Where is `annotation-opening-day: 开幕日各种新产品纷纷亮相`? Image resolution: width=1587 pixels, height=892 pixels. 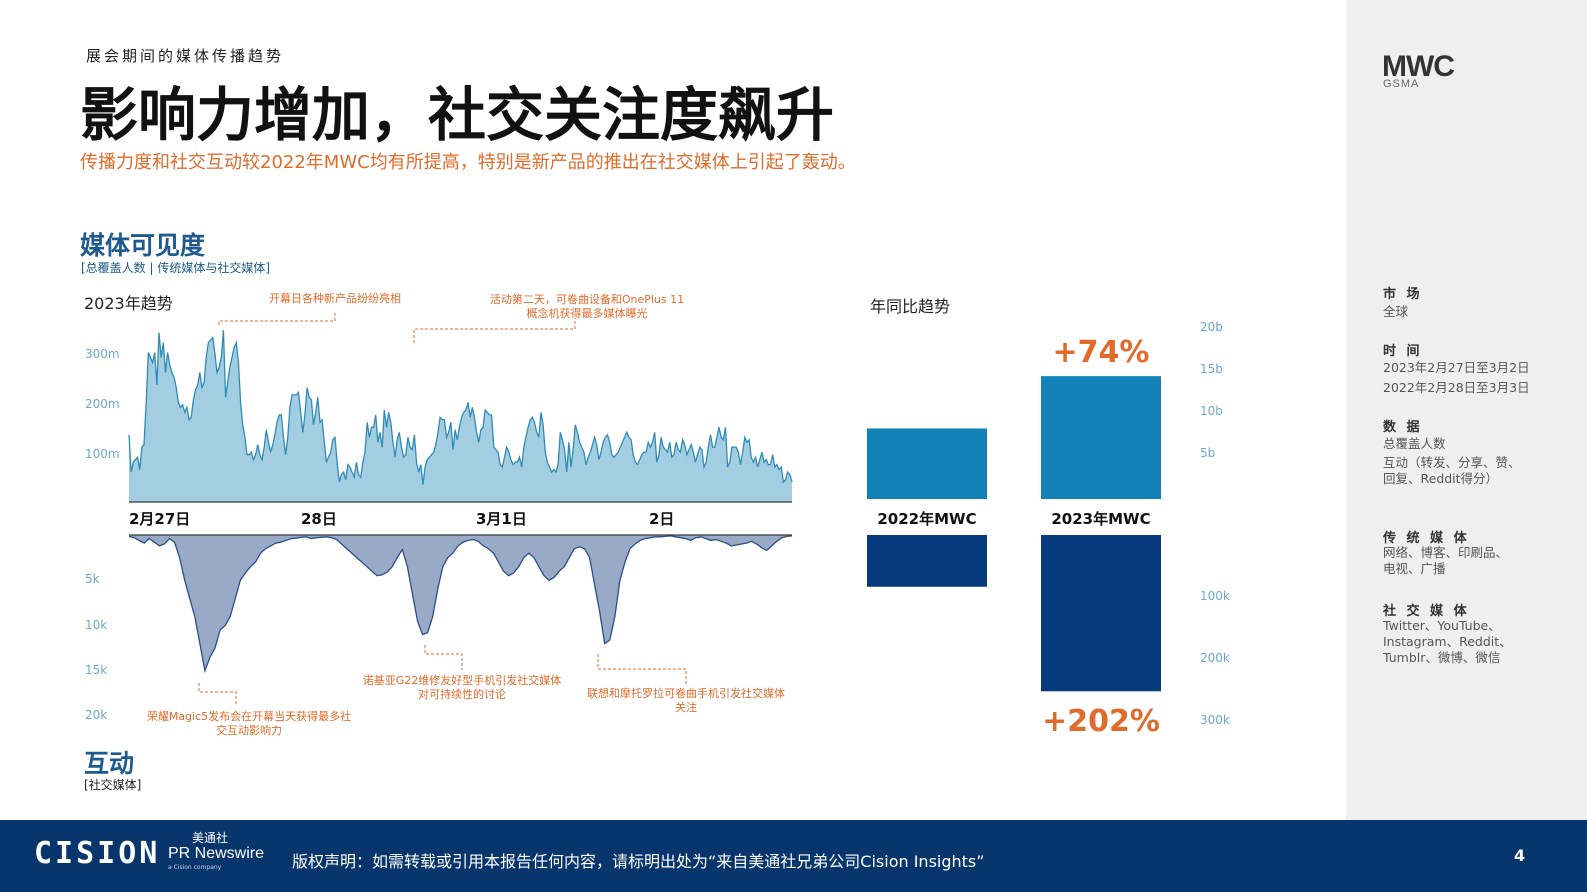 annotation-opening-day: 开幕日各种新产品纷纷亮相 is located at coordinates (335, 298).